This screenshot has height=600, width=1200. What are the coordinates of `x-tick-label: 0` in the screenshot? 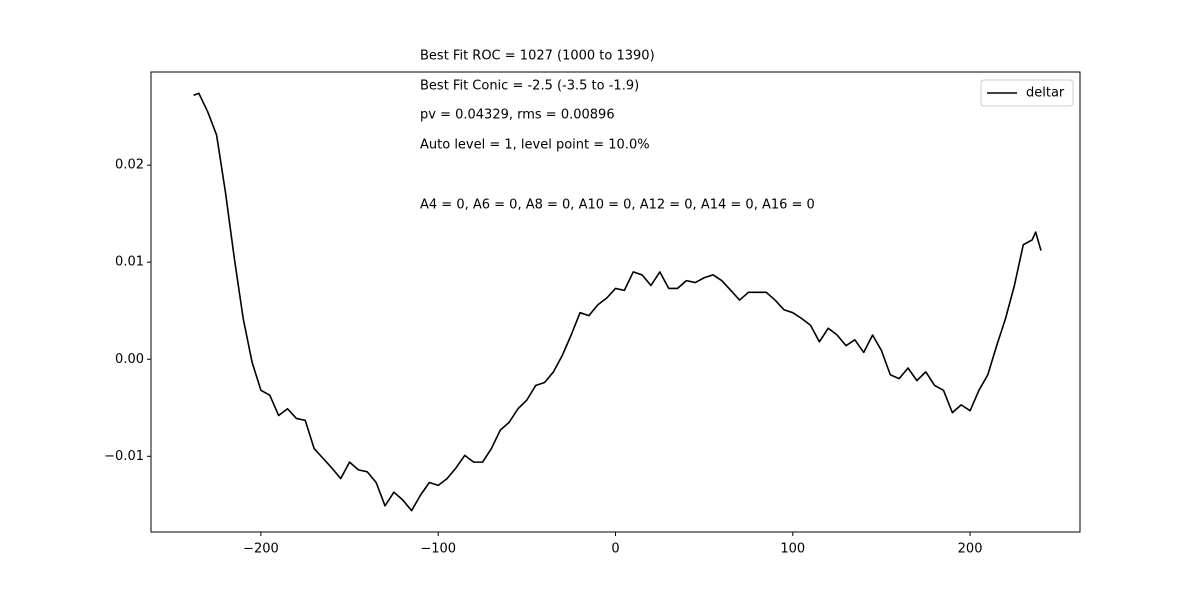 It's located at (615, 549).